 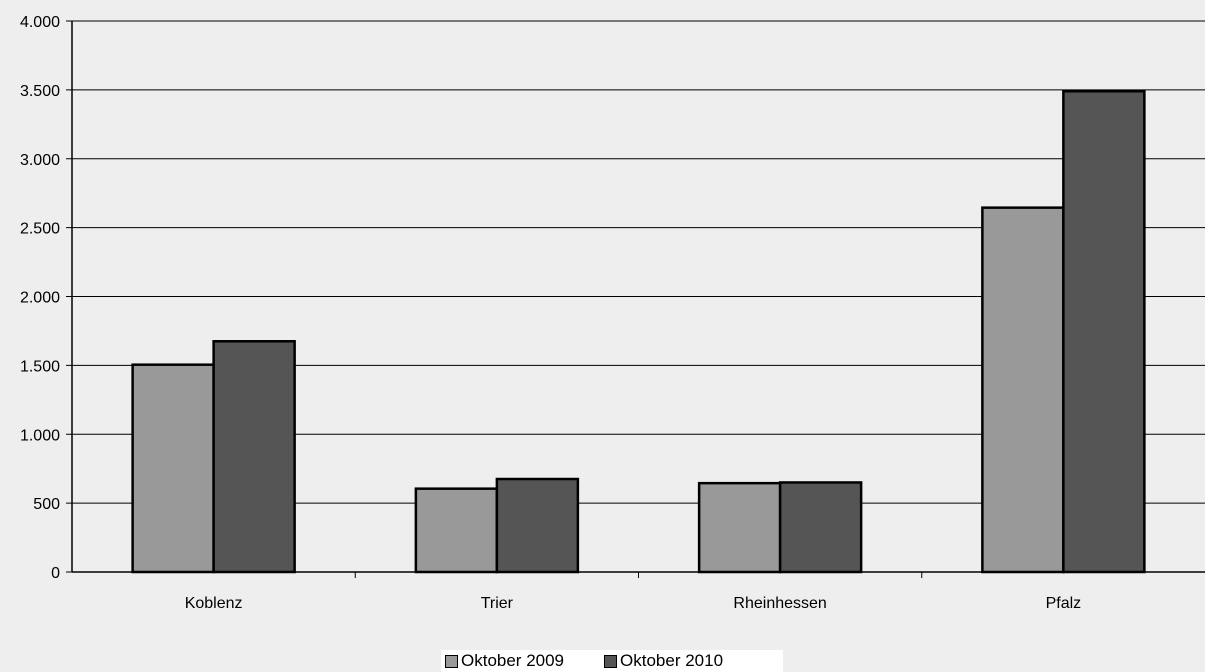 I want to click on bar-2-pfalz, so click(x=1104, y=332).